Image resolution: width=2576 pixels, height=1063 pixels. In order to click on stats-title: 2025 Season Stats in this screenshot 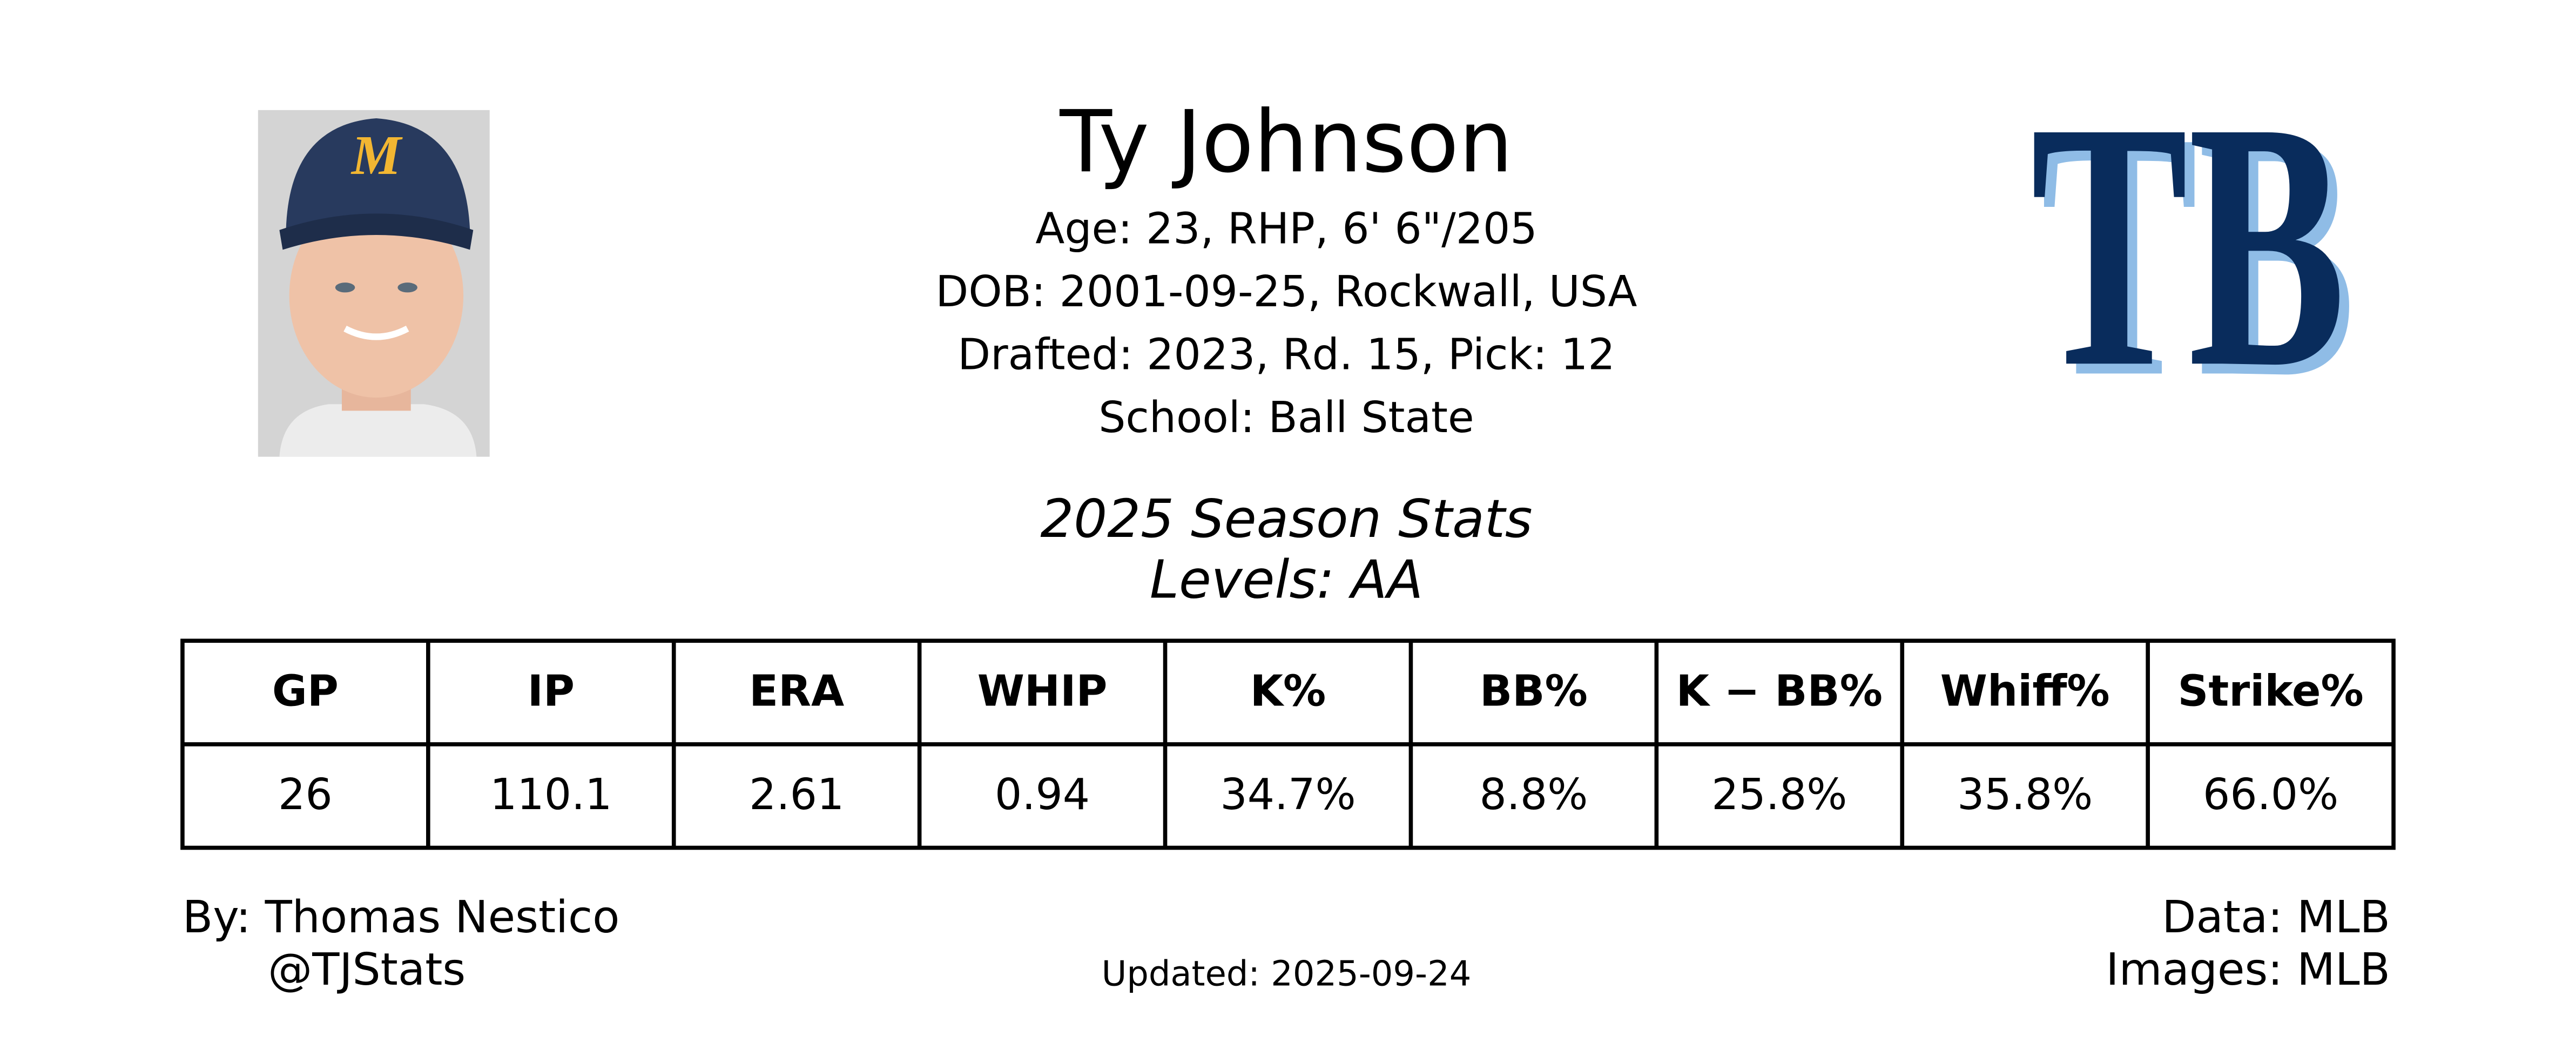, I will do `click(1286, 518)`.